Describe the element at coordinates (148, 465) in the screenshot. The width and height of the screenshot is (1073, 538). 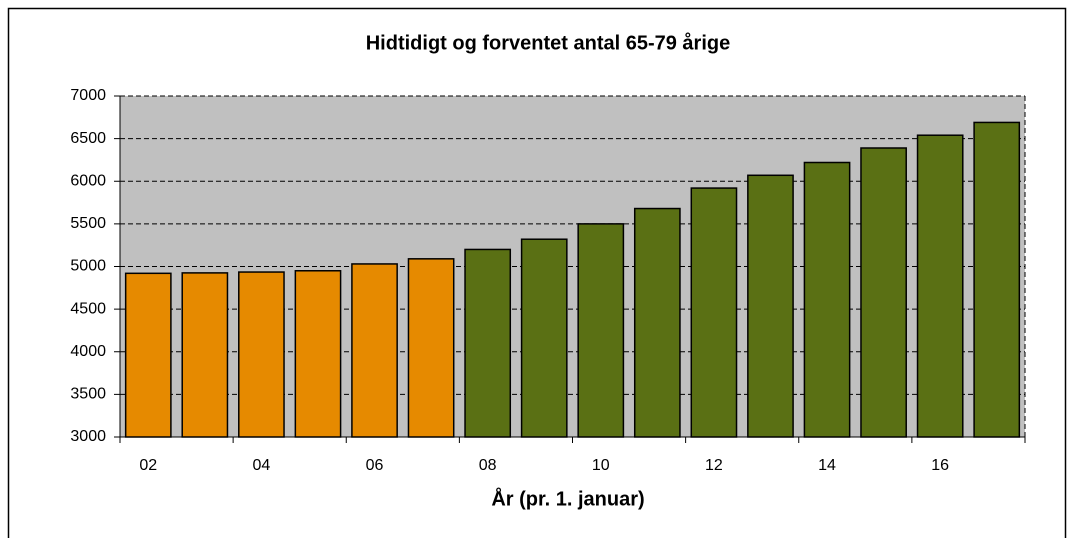
I see `x-tick-label: 02` at that location.